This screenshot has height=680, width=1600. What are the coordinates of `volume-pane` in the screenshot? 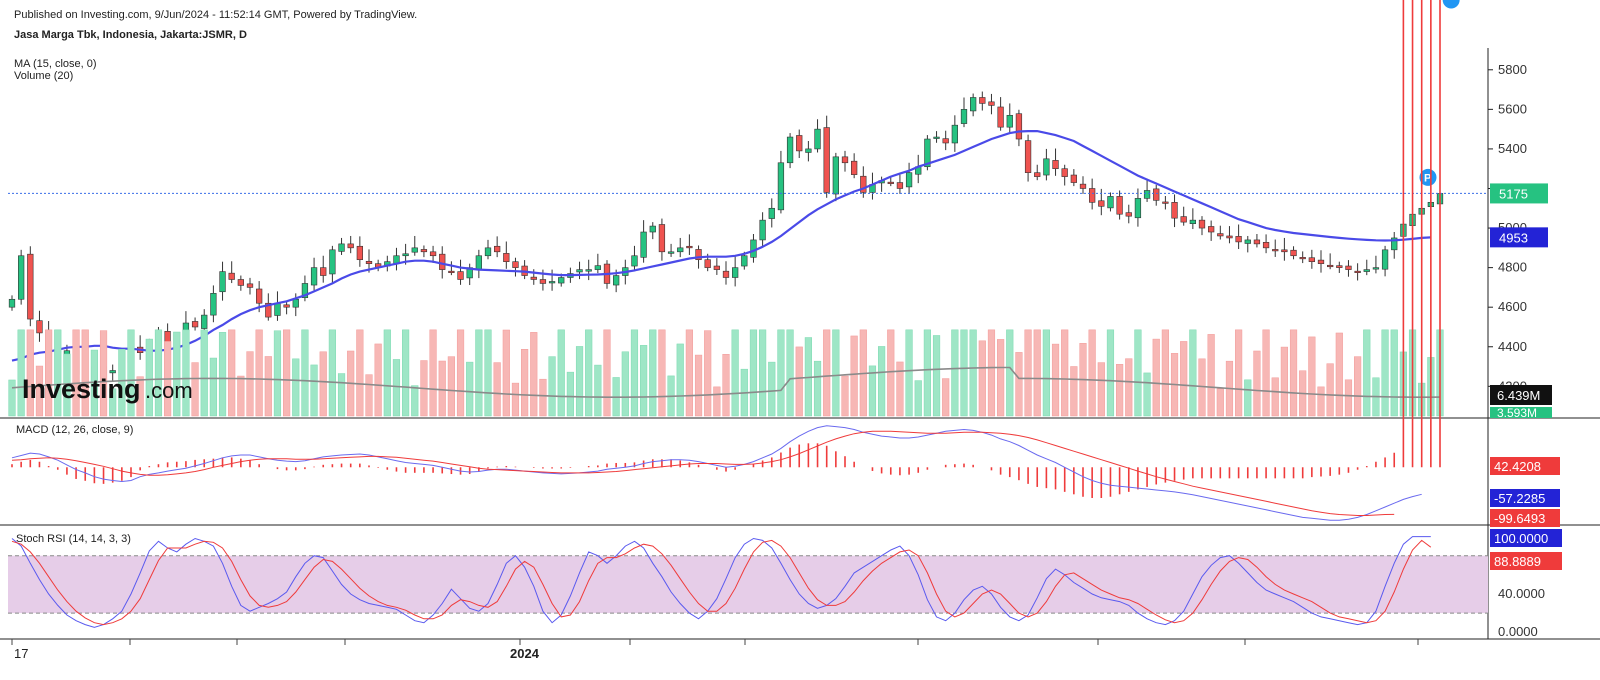 It's located at (726, 373).